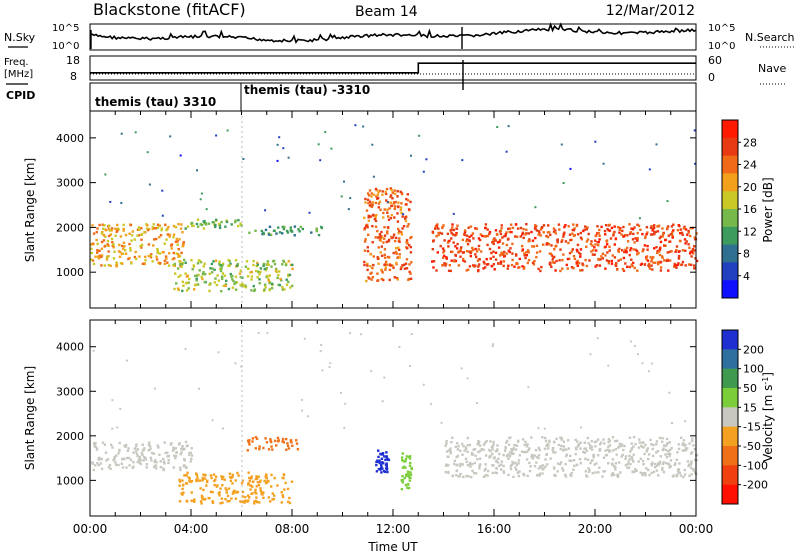  What do you see at coordinates (393, 68) in the screenshot?
I see `freq-panel-frame` at bounding box center [393, 68].